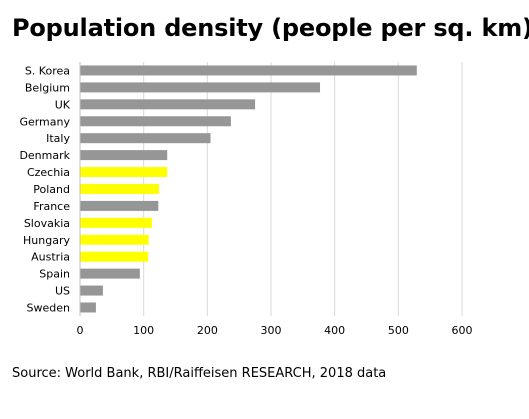  What do you see at coordinates (46, 240) in the screenshot?
I see `category-label: Hungary` at bounding box center [46, 240].